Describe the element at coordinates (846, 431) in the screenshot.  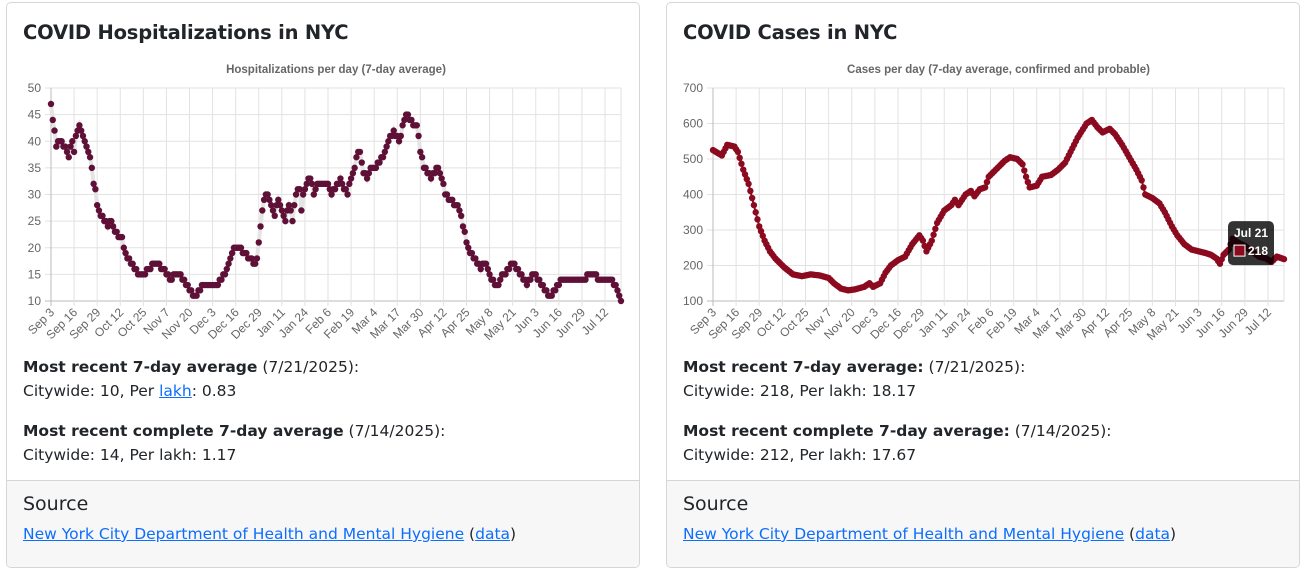
I see `complete-label: Most recent complete 7-day average:` at that location.